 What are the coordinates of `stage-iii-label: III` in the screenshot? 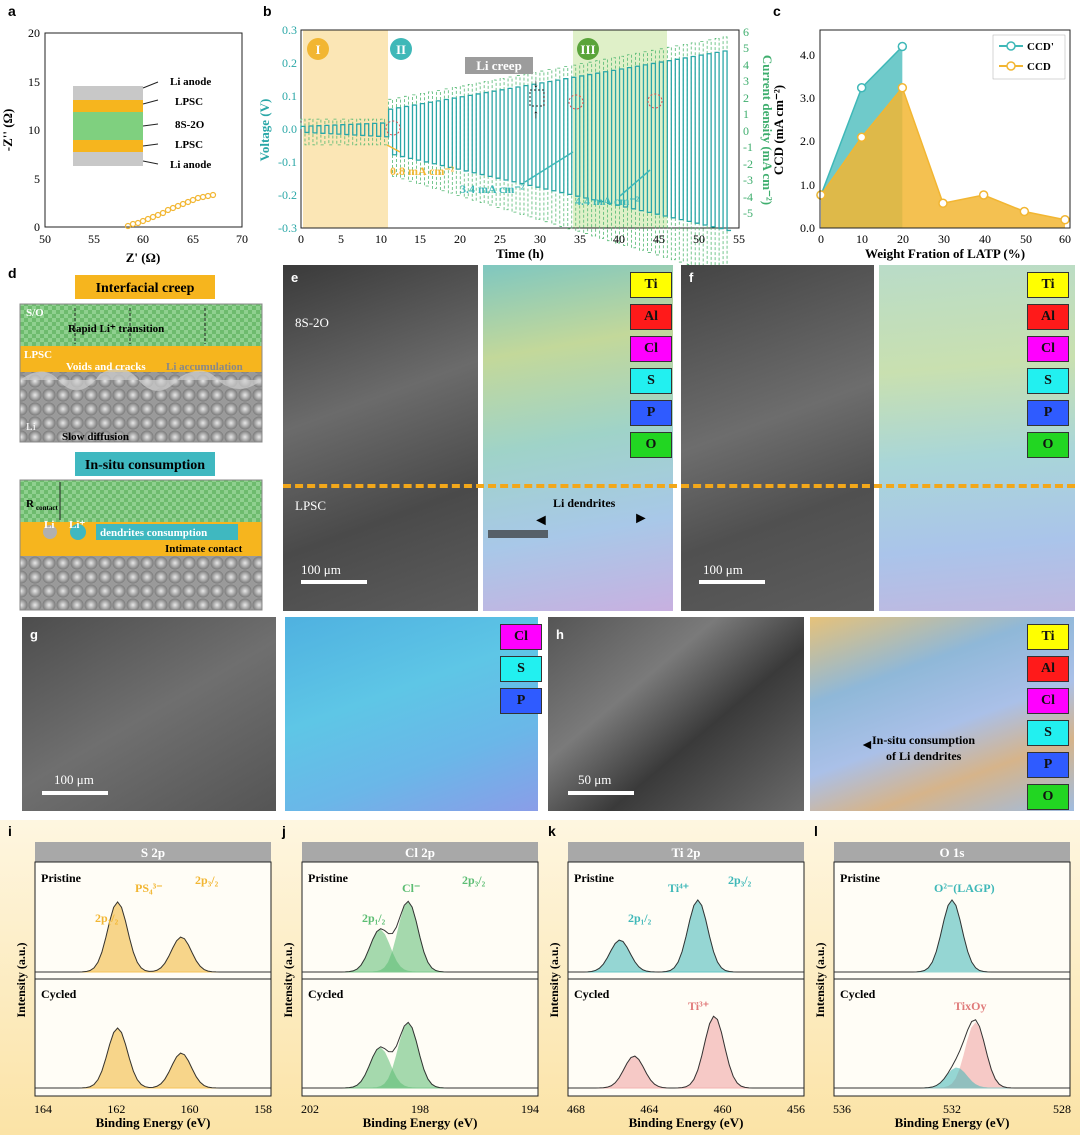 It's located at (587, 49).